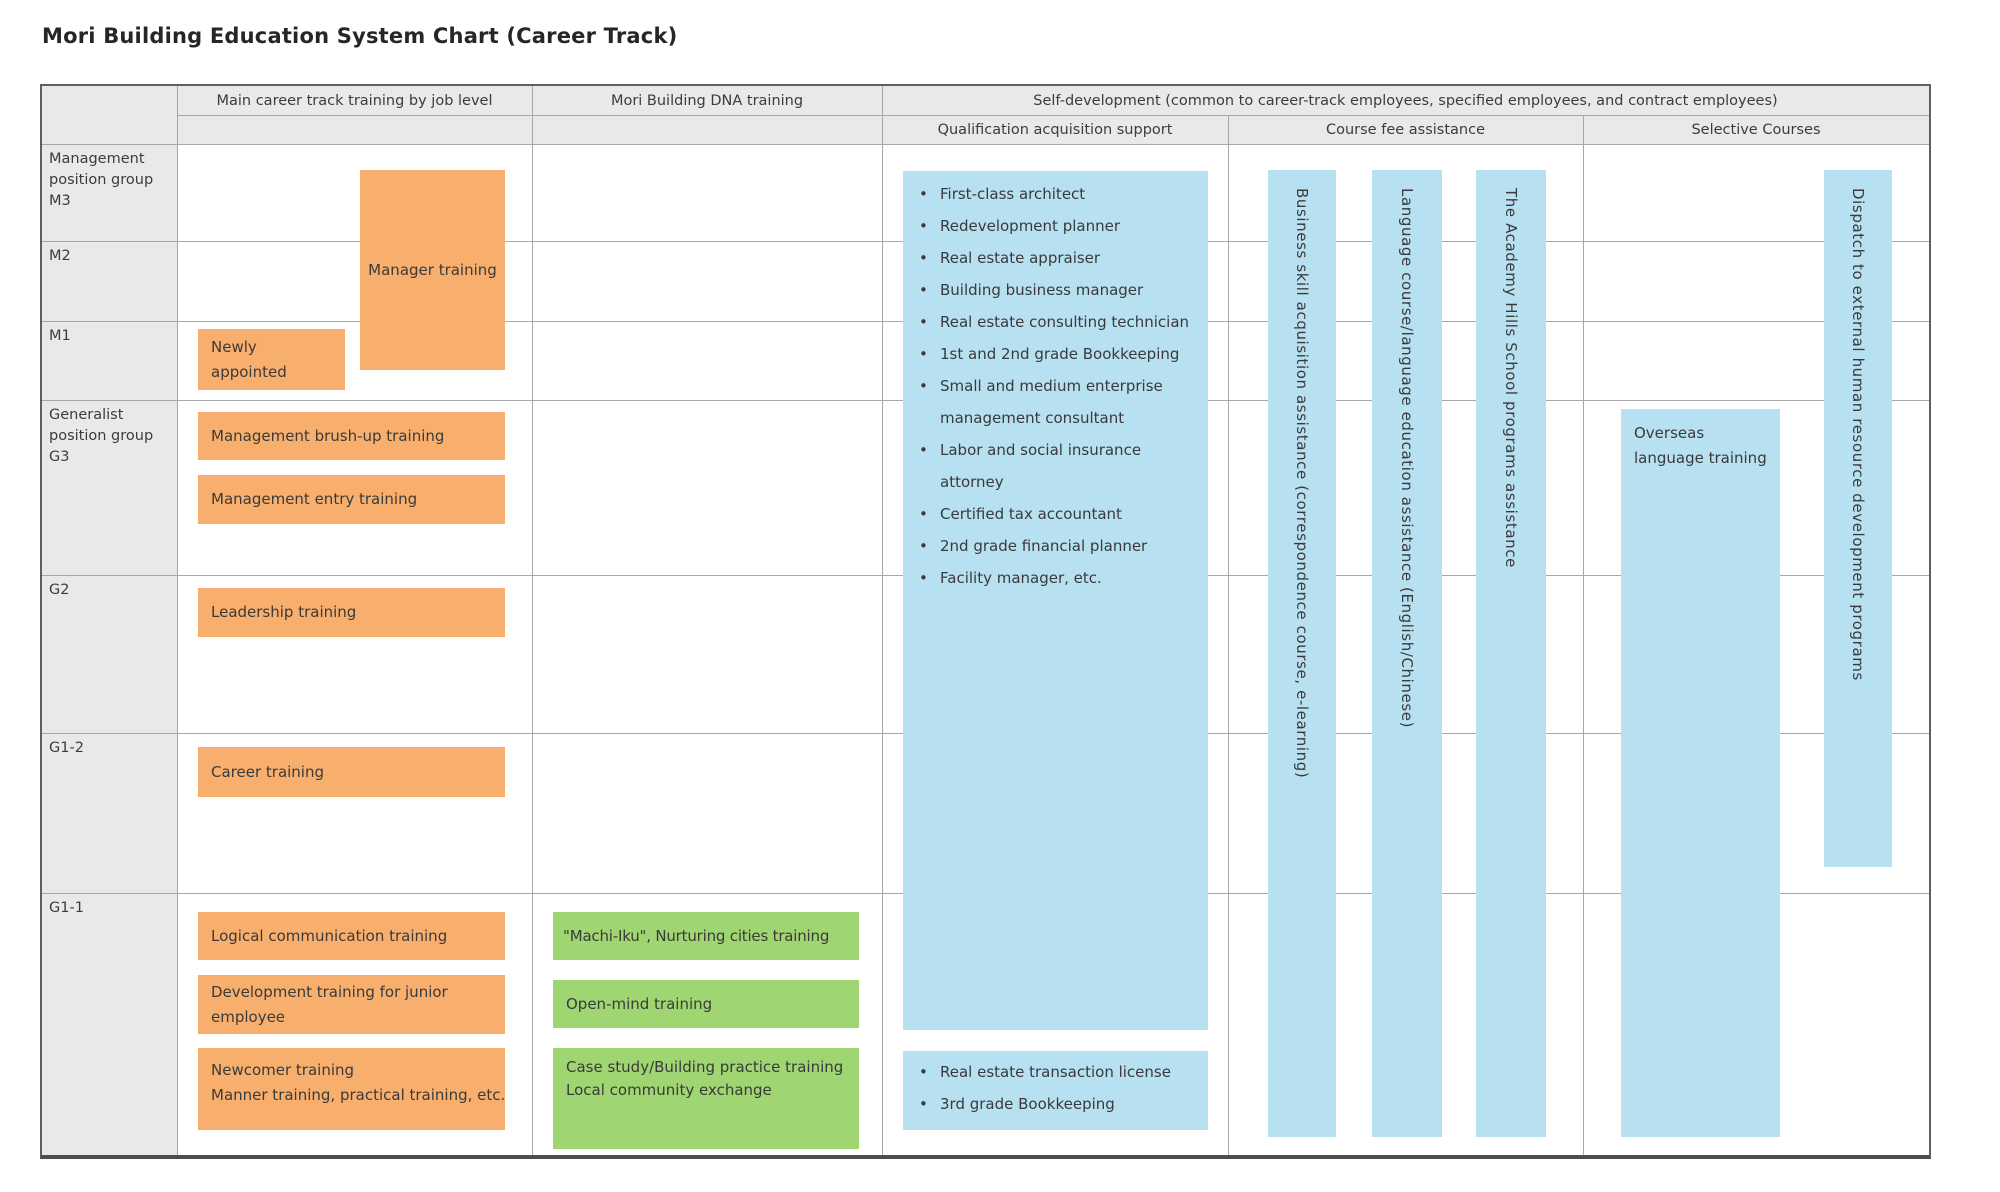 This screenshot has height=1192, width=2000. I want to click on training-box-manager: Manager training, so click(432, 270).